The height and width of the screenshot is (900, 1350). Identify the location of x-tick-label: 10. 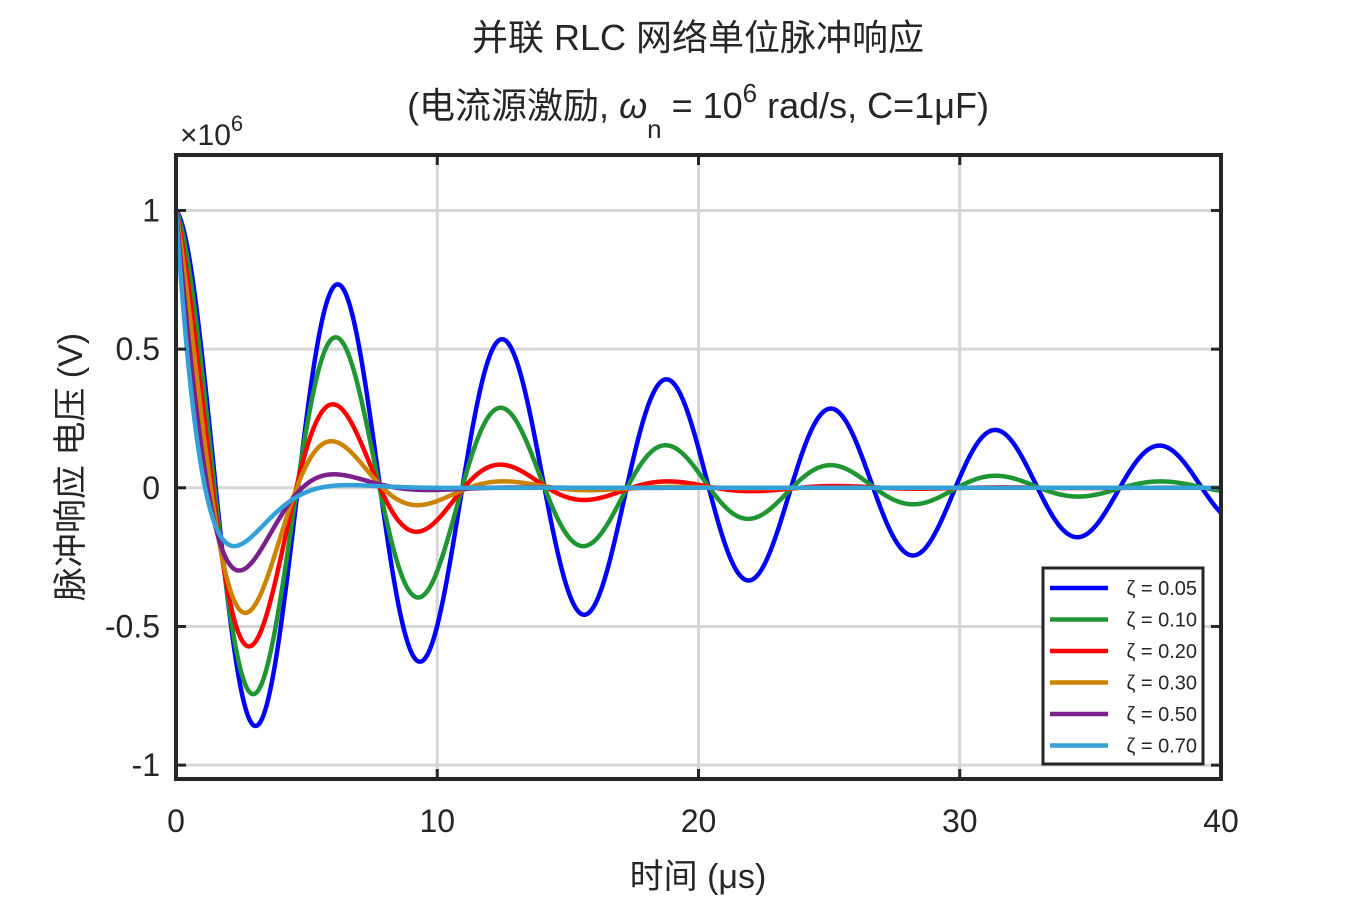
(437, 821).